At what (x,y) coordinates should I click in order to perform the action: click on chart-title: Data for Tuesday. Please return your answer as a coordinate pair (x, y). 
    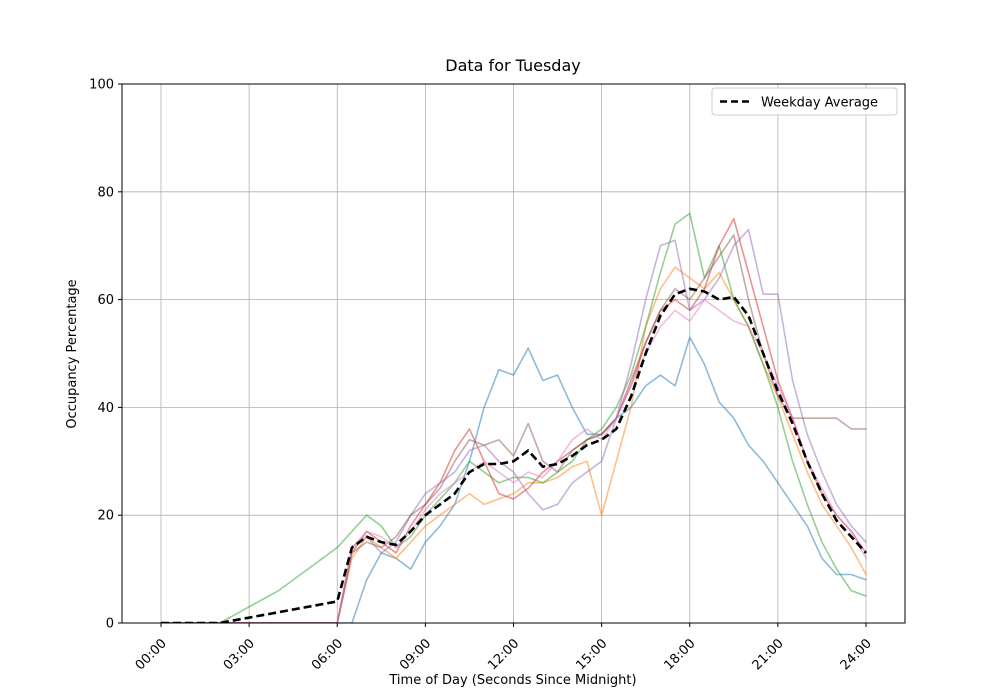
    Looking at the image, I should click on (512, 65).